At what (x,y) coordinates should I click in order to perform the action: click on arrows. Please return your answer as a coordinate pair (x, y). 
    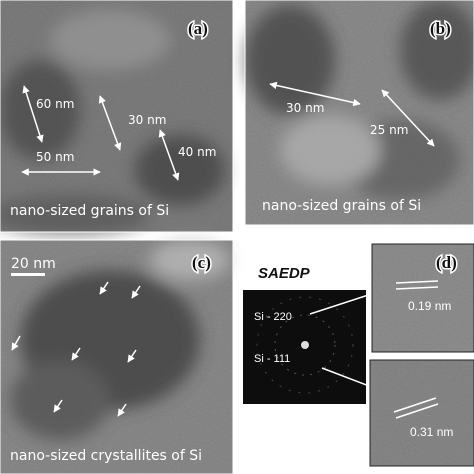
    Looking at the image, I should click on (76, 349).